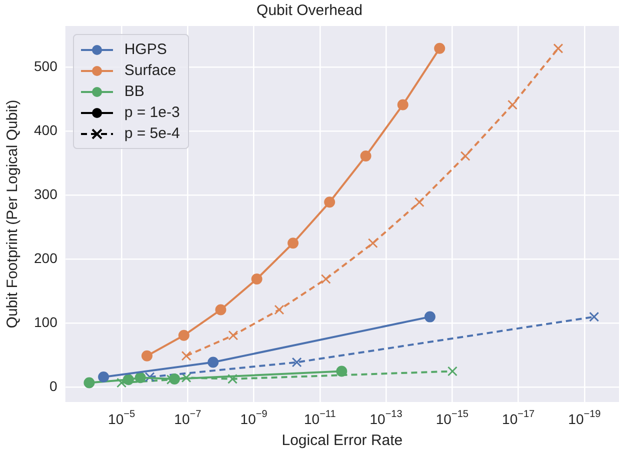 This screenshot has width=629, height=452. Describe the element at coordinates (46, 66) in the screenshot. I see `y-tick-label: 500` at that location.